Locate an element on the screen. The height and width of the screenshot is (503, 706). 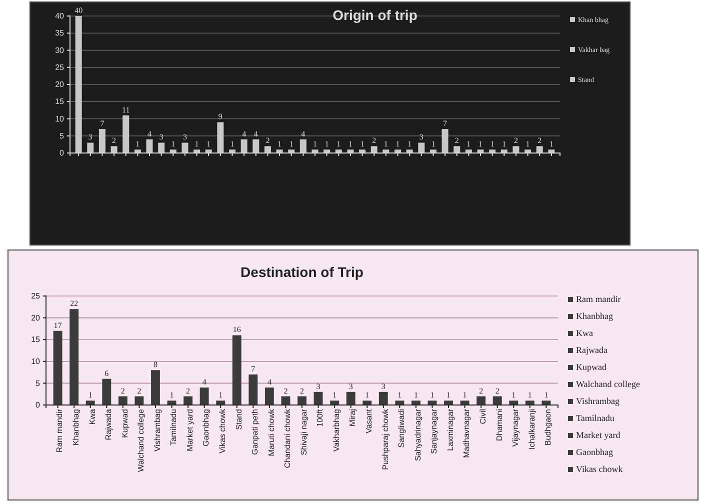
x-tick-label: Miraj is located at coordinates (353, 417).